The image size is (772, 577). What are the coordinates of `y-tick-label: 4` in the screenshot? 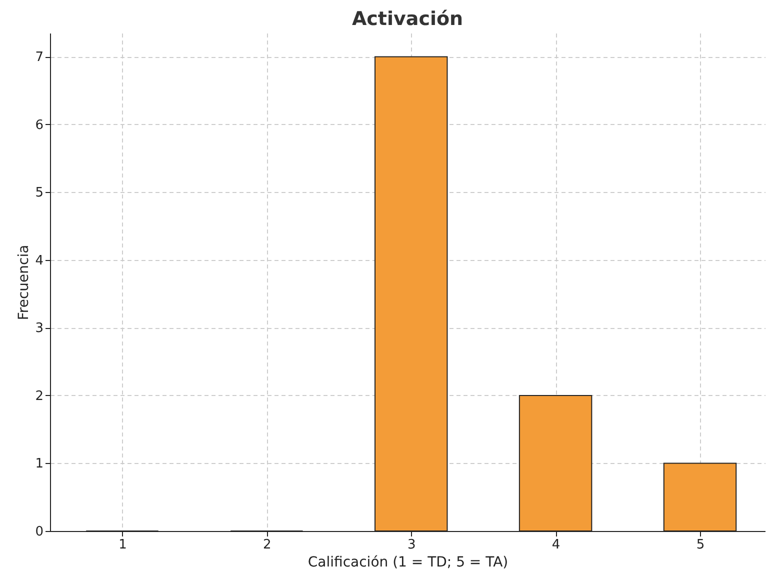 It's located at (39, 260).